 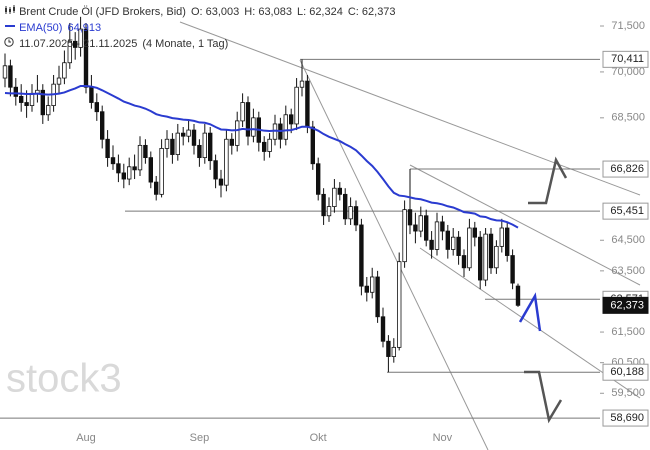 I want to click on clock-icon, so click(x=9, y=42).